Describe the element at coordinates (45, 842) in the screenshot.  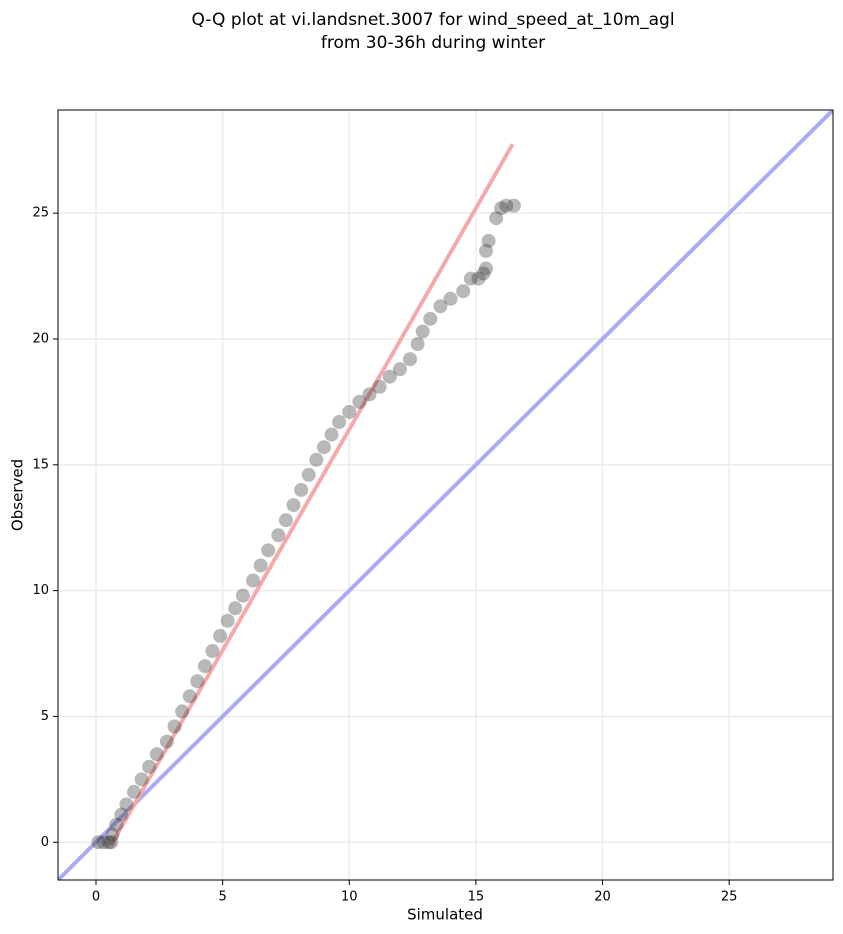
I see `y-tick-label: 0` at that location.